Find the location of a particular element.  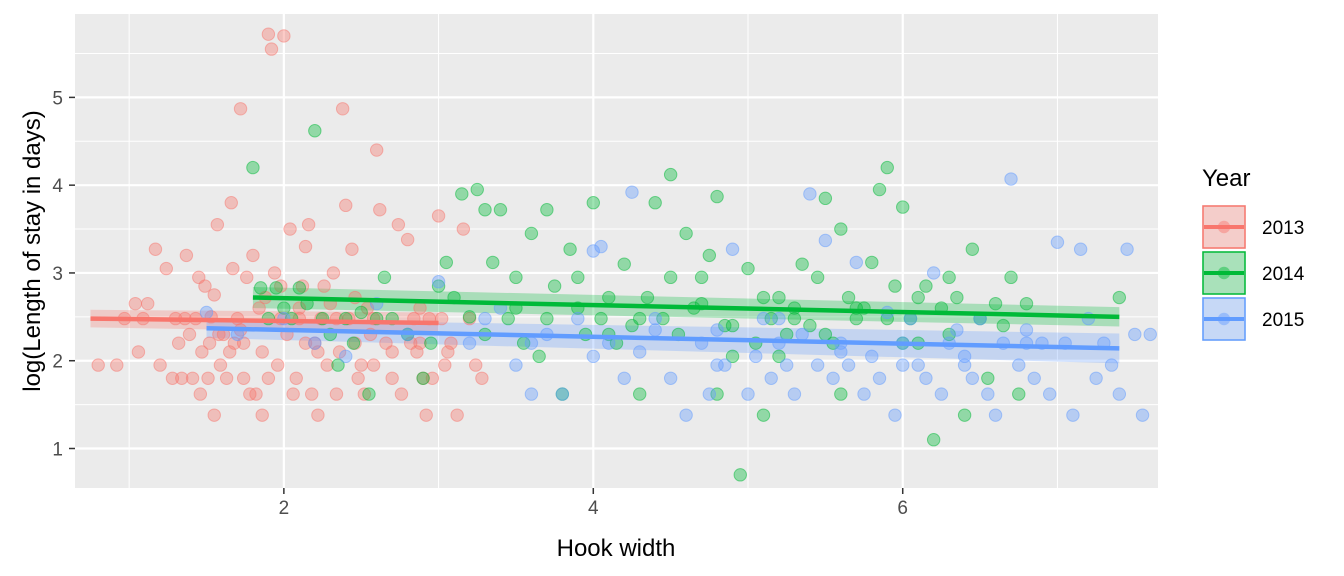

trend-line-2015 is located at coordinates (663, 338).